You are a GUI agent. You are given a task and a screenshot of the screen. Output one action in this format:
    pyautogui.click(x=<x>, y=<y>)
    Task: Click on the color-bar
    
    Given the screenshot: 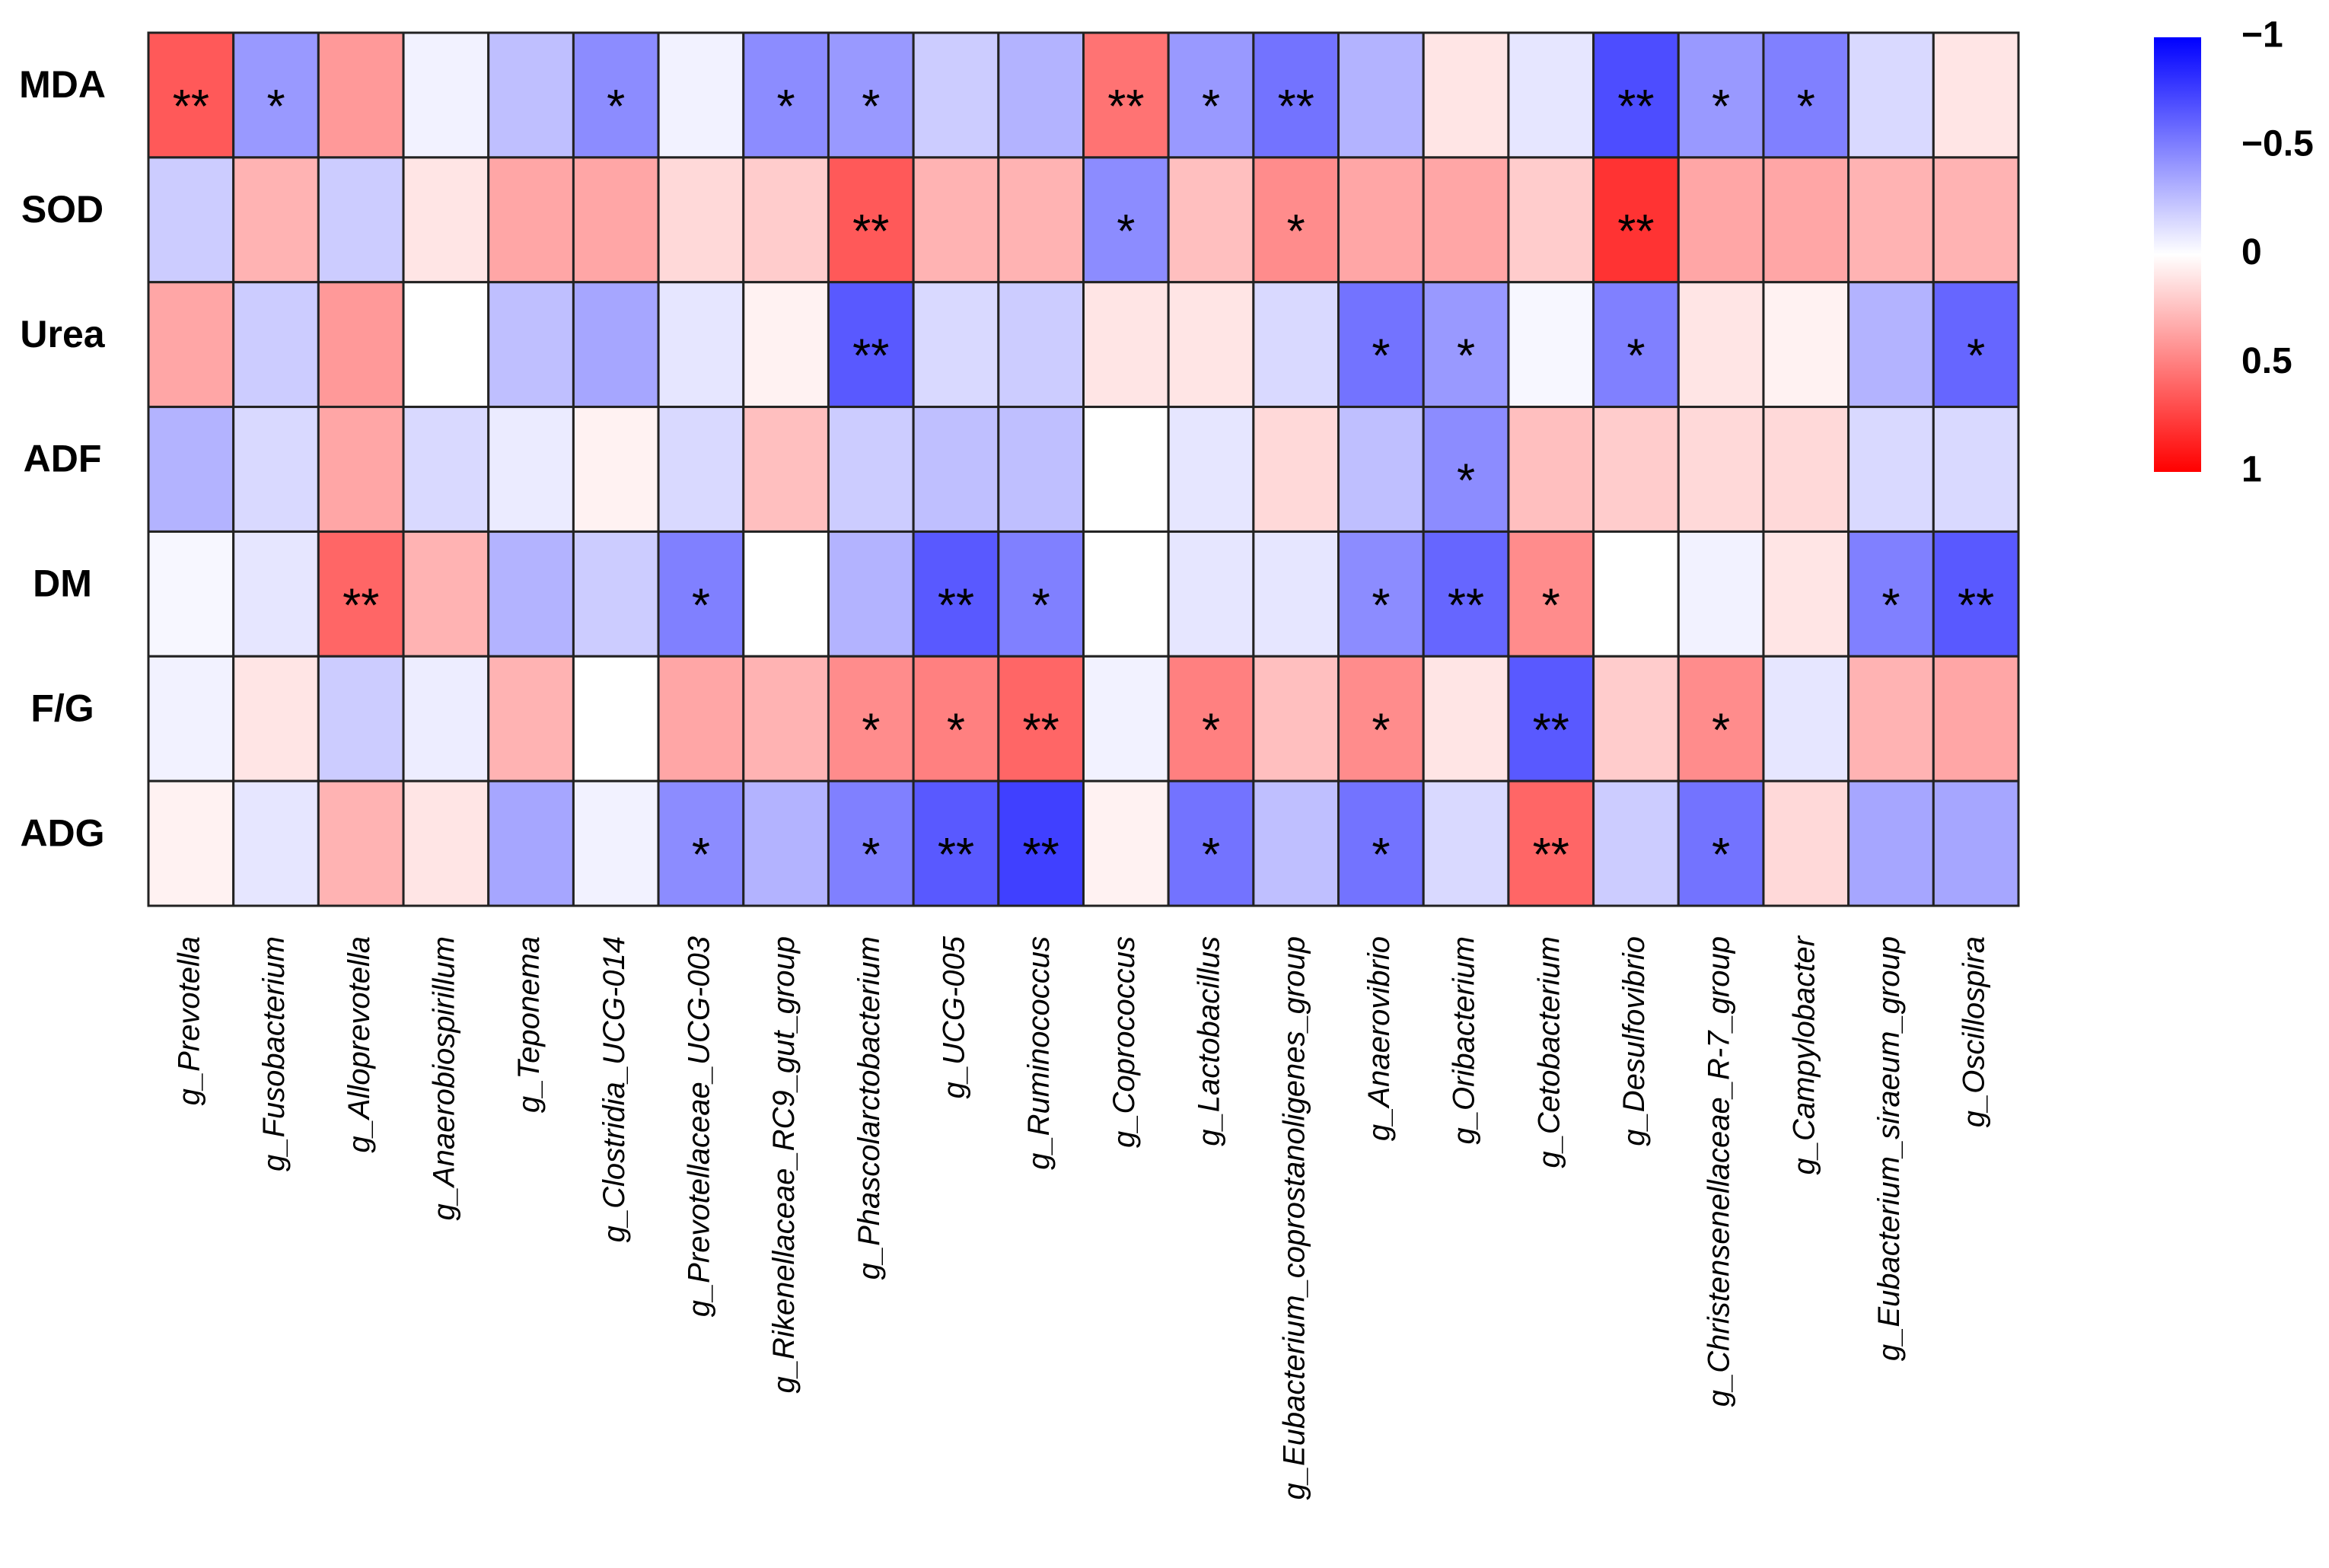 What is the action you would take?
    pyautogui.click(x=2177, y=254)
    